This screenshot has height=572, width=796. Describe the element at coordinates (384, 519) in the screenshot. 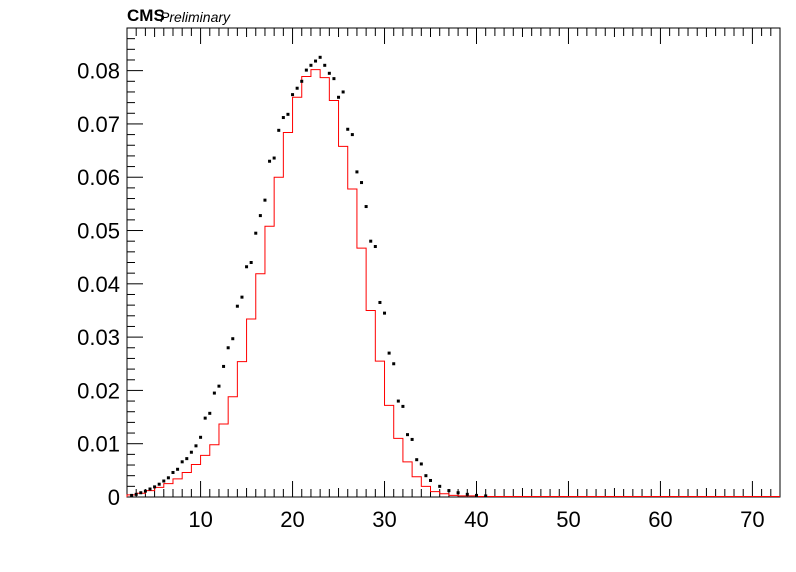

I see `x-tick-label: 30` at that location.